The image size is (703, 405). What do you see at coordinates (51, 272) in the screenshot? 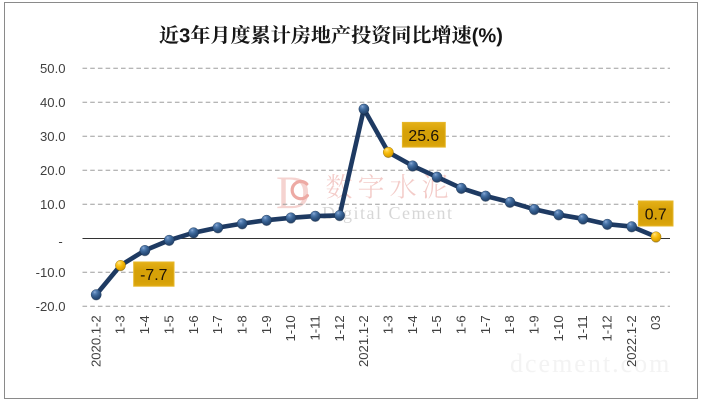
I see `svg-text: -10.0` at bounding box center [51, 272].